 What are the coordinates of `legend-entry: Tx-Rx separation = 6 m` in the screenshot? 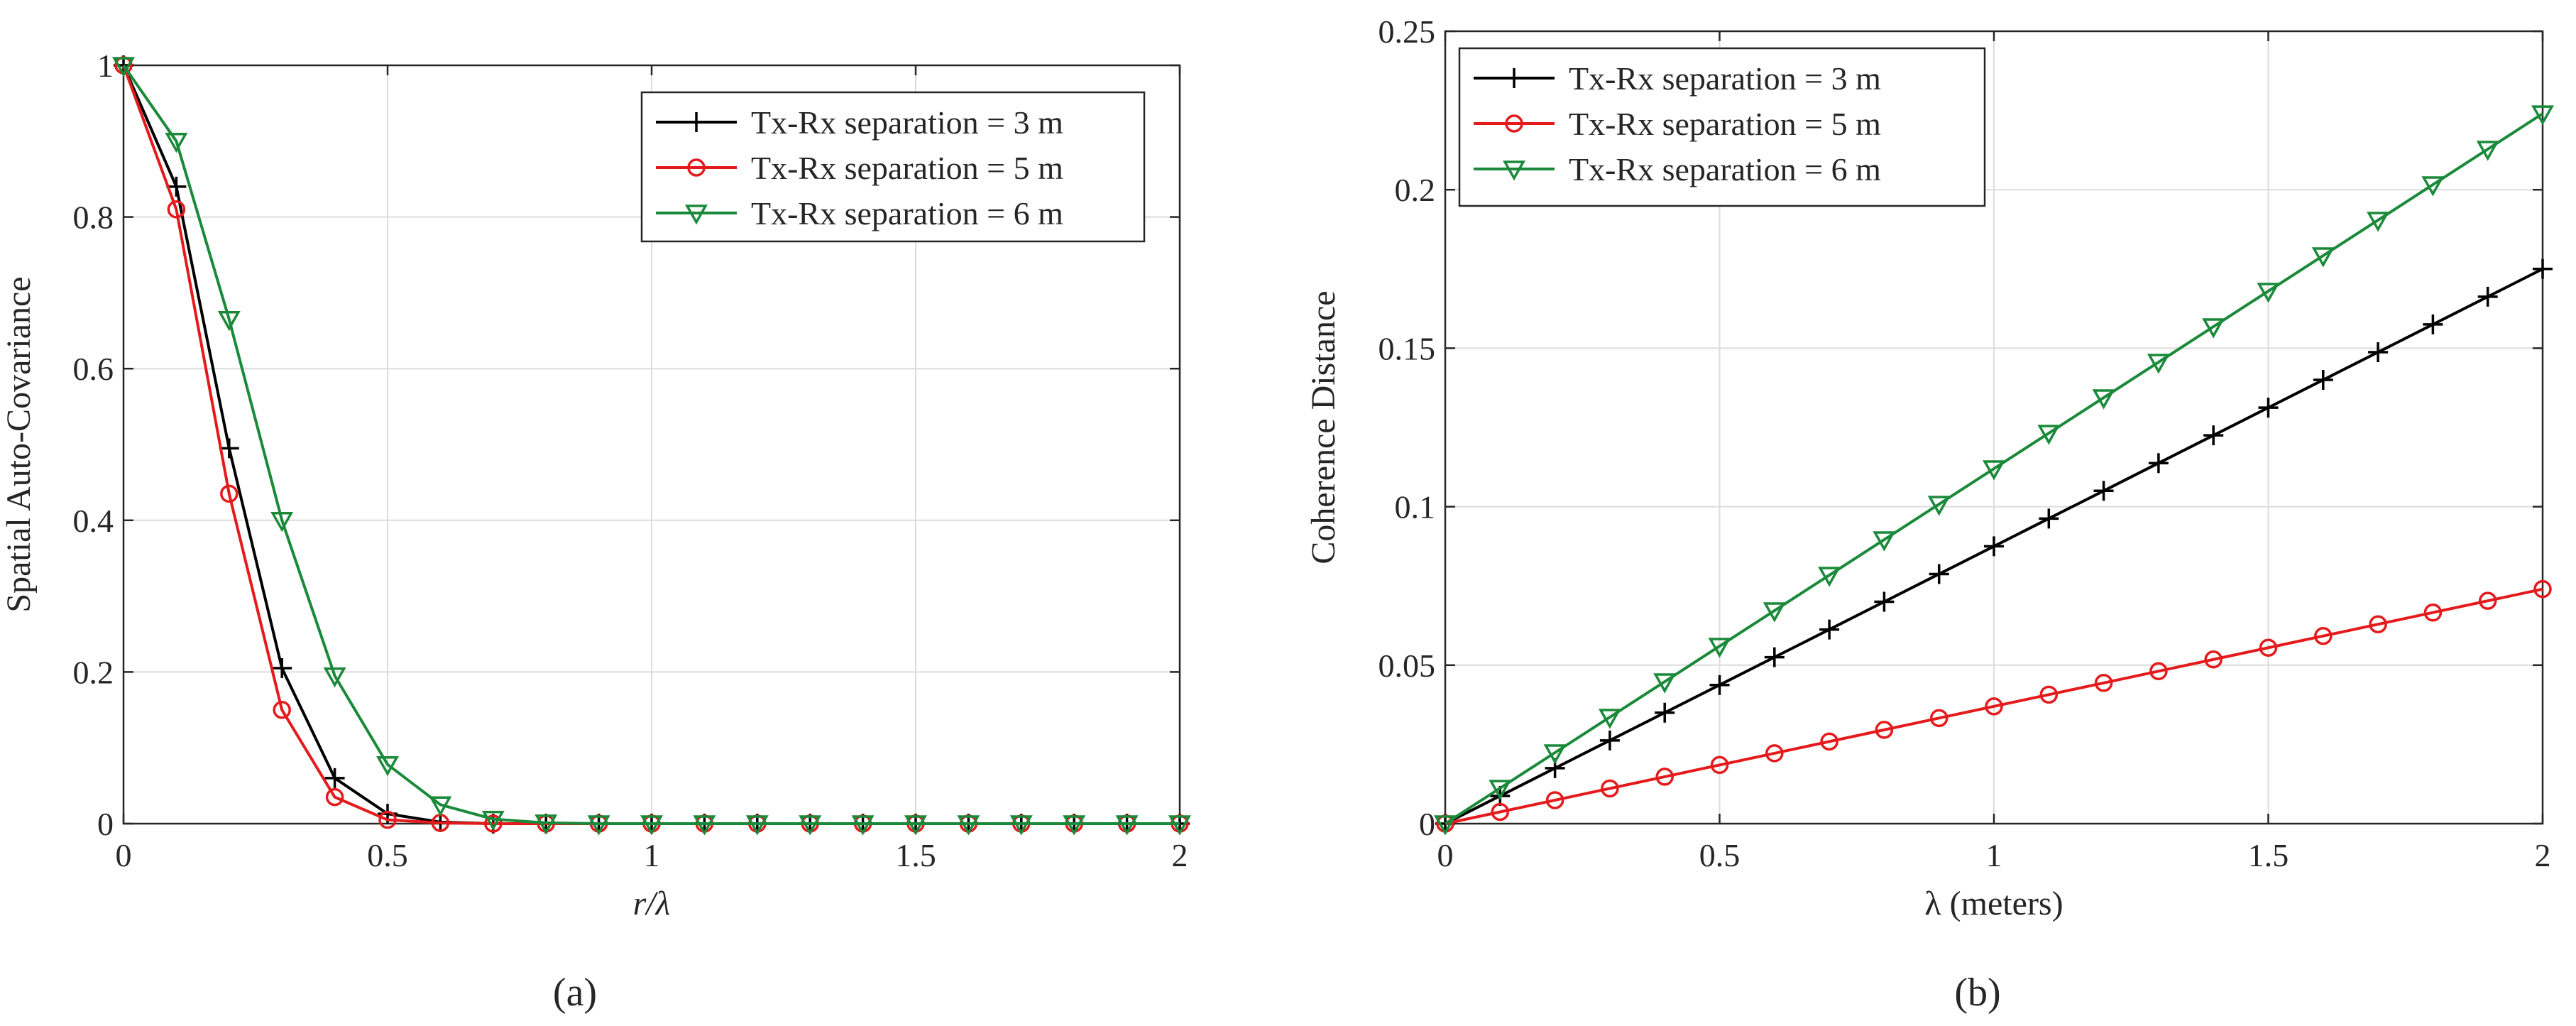 It's located at (859, 213).